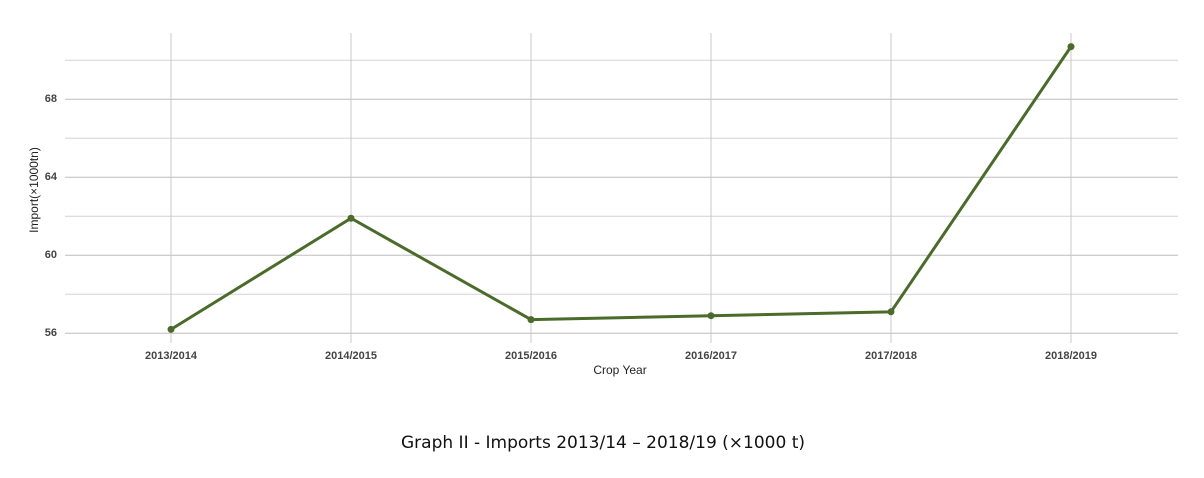 The width and height of the screenshot is (1204, 478). I want to click on x-tick-label: 2016/2017, so click(711, 356).